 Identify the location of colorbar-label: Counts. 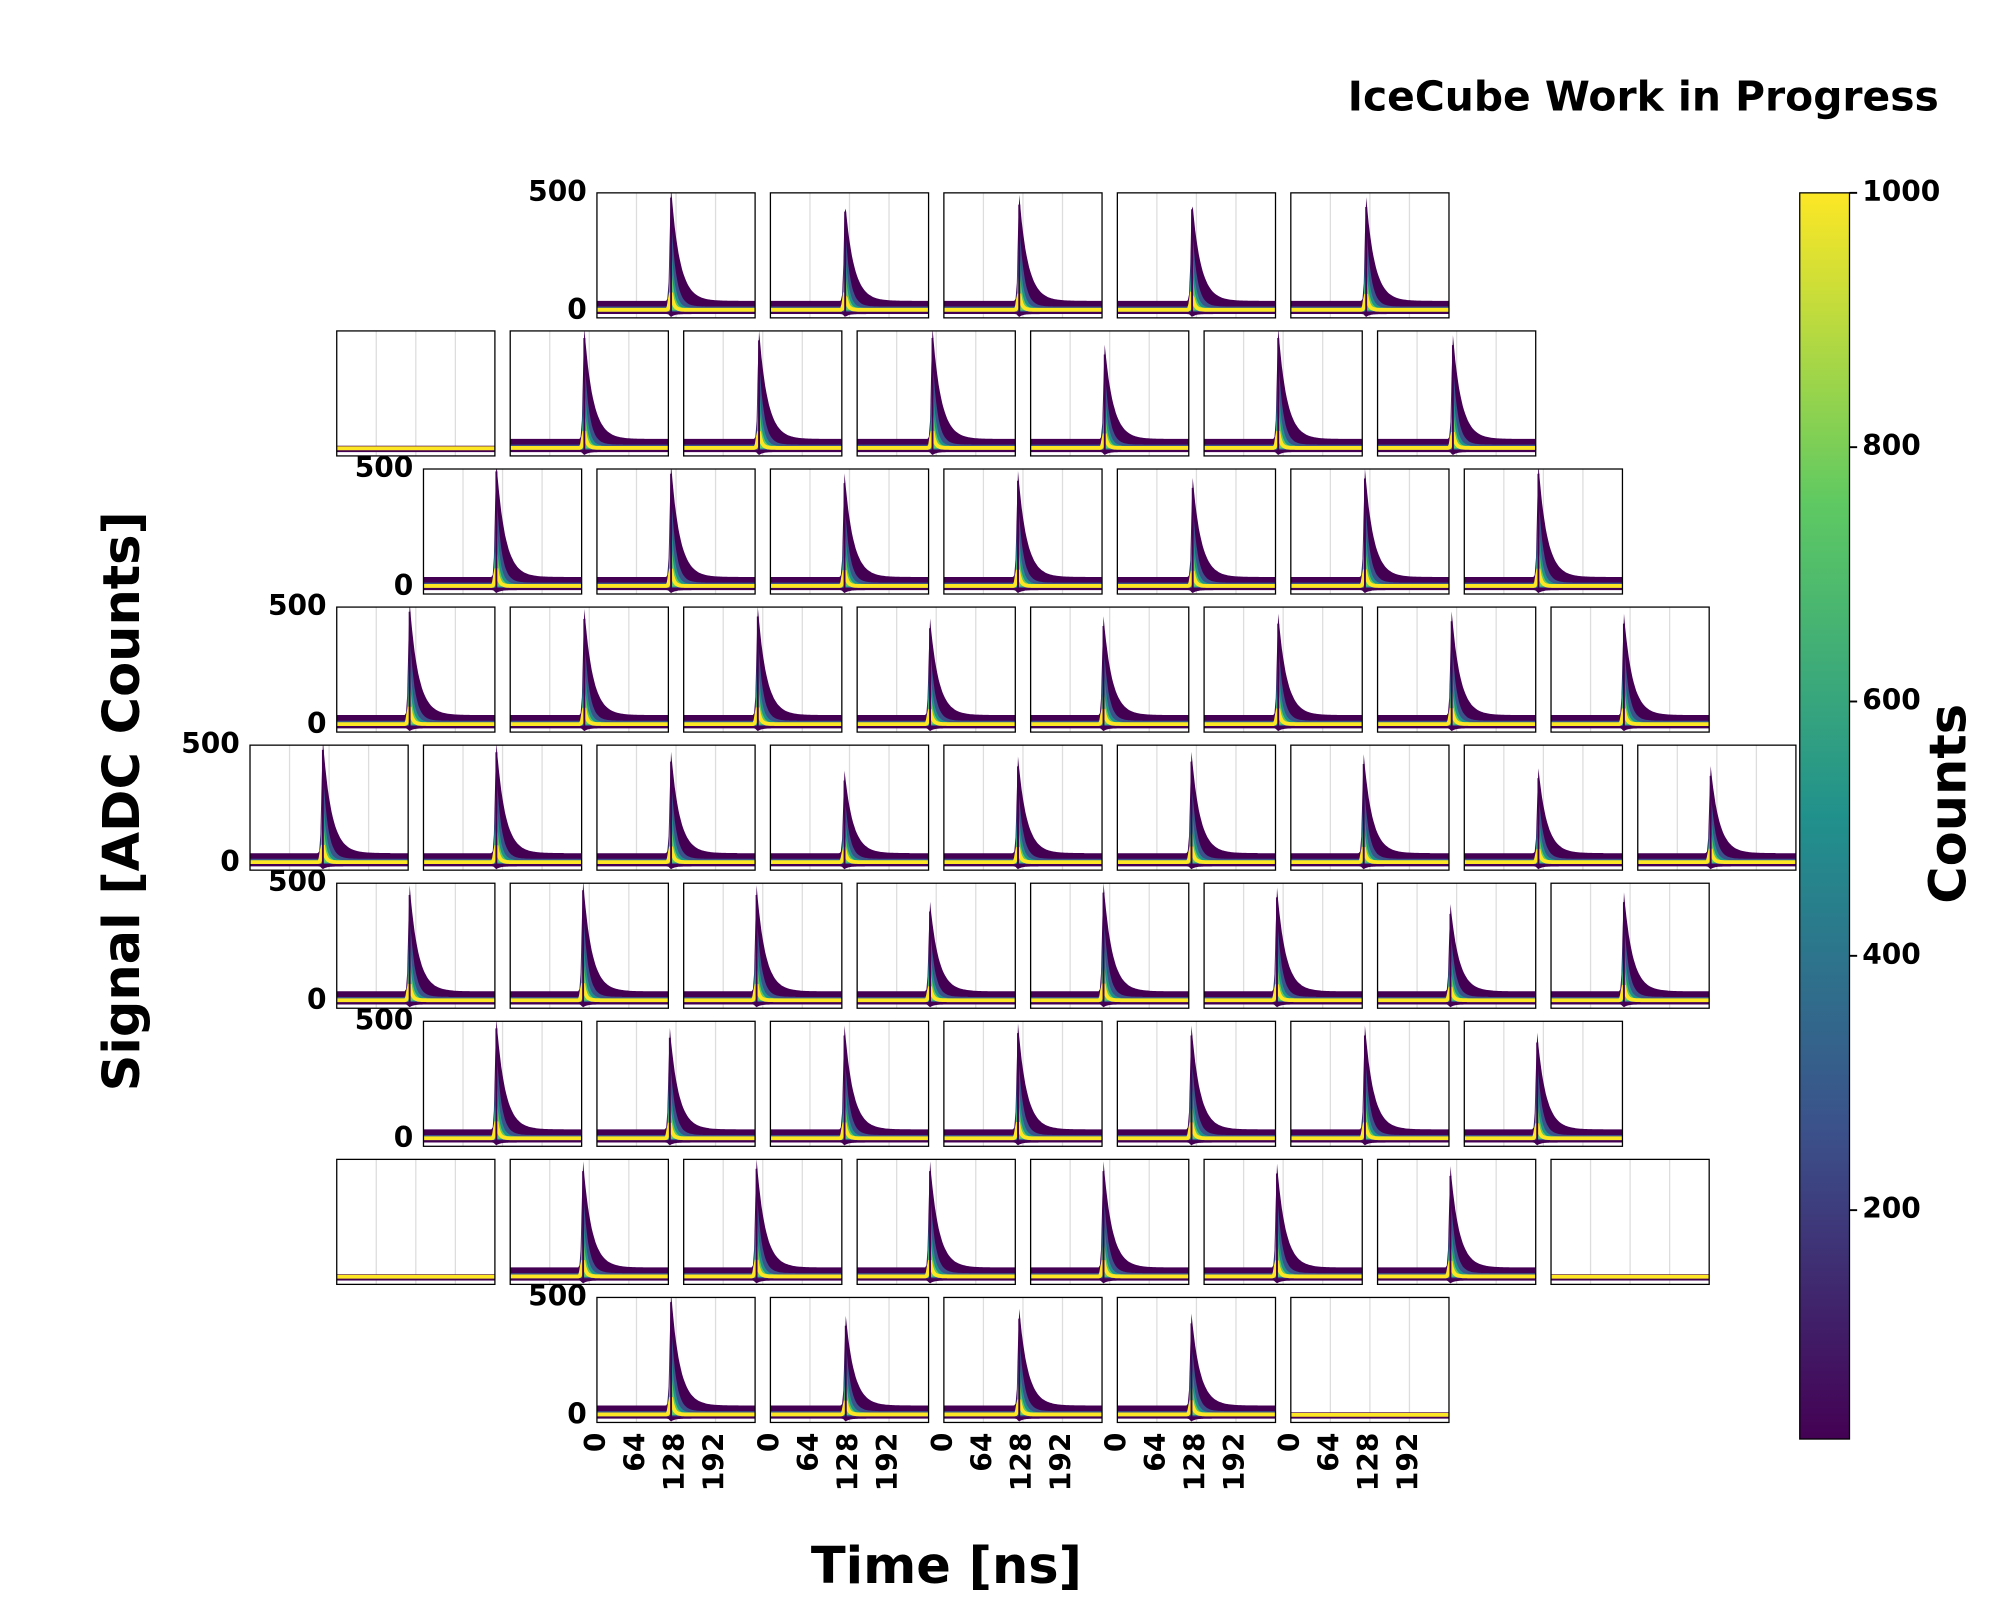
(1949, 804).